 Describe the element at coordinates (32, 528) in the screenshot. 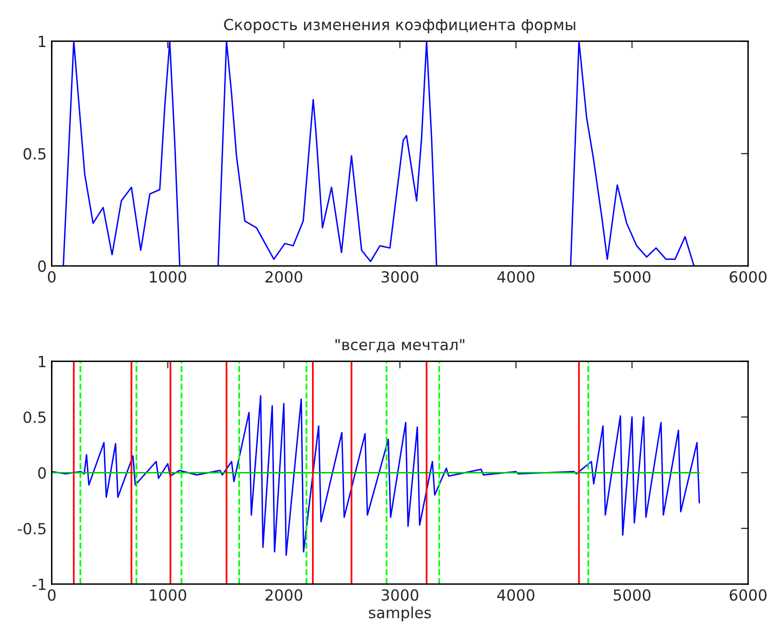

I see `y-tick-label: -0.5` at that location.